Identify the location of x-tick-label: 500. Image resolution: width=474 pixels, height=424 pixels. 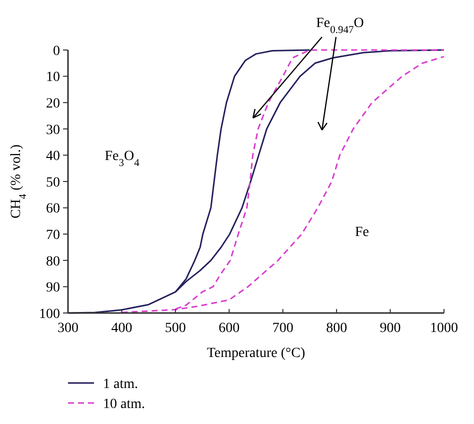
(175, 328).